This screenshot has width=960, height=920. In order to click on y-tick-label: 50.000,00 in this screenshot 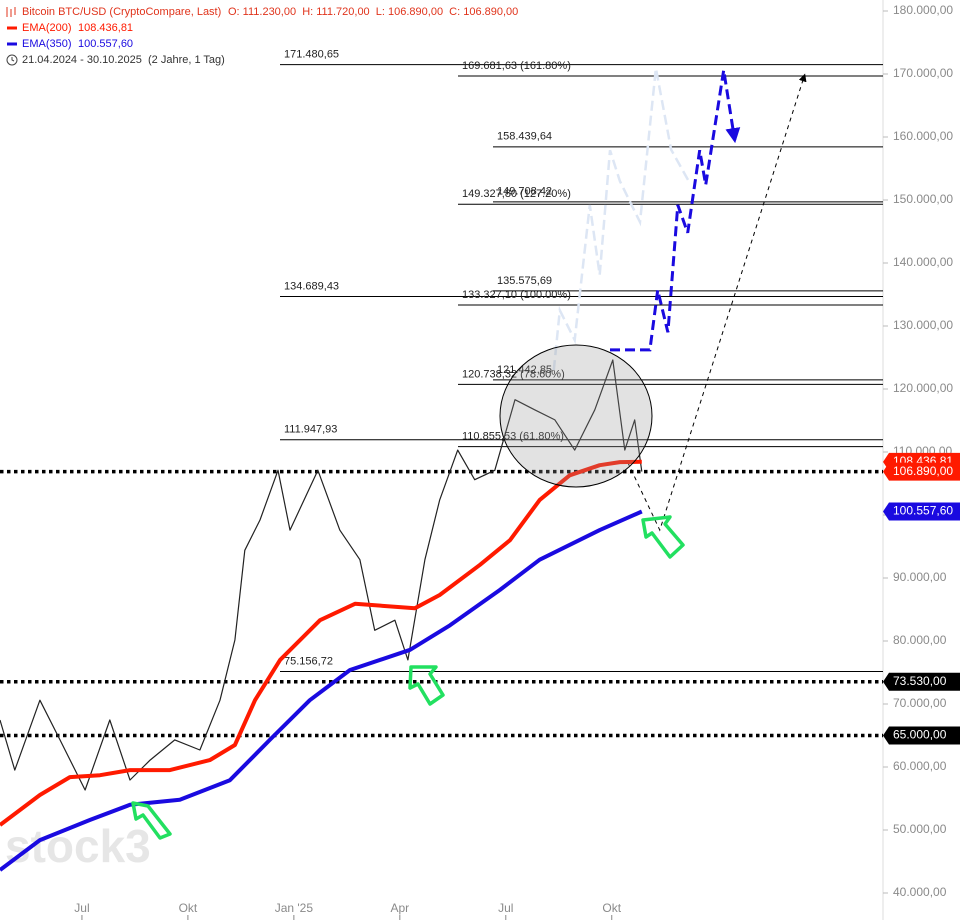, I will do `click(920, 829)`.